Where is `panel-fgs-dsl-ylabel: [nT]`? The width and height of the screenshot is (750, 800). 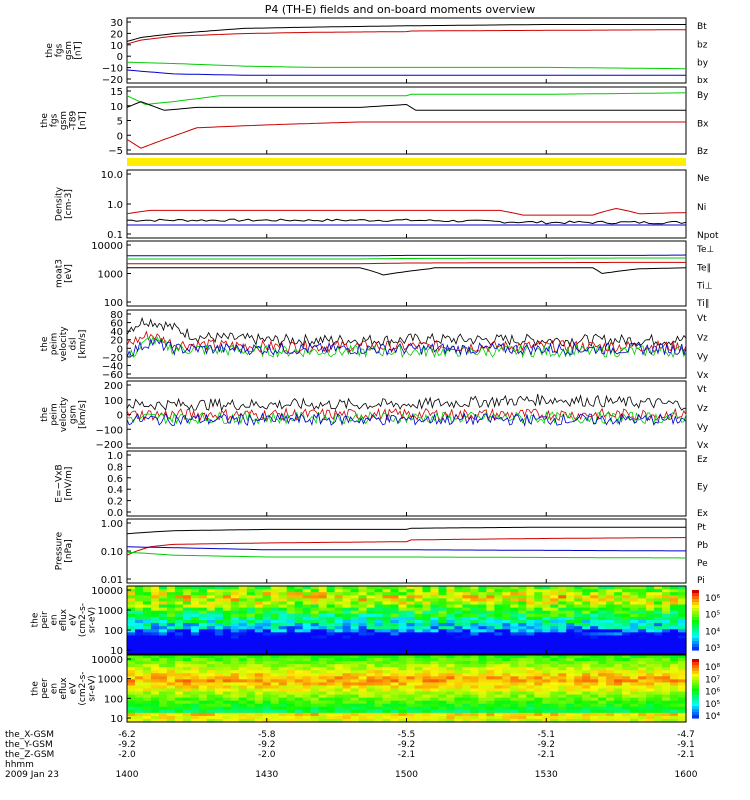 panel-fgs-dsl-ylabel: [nT] is located at coordinates (83, 120).